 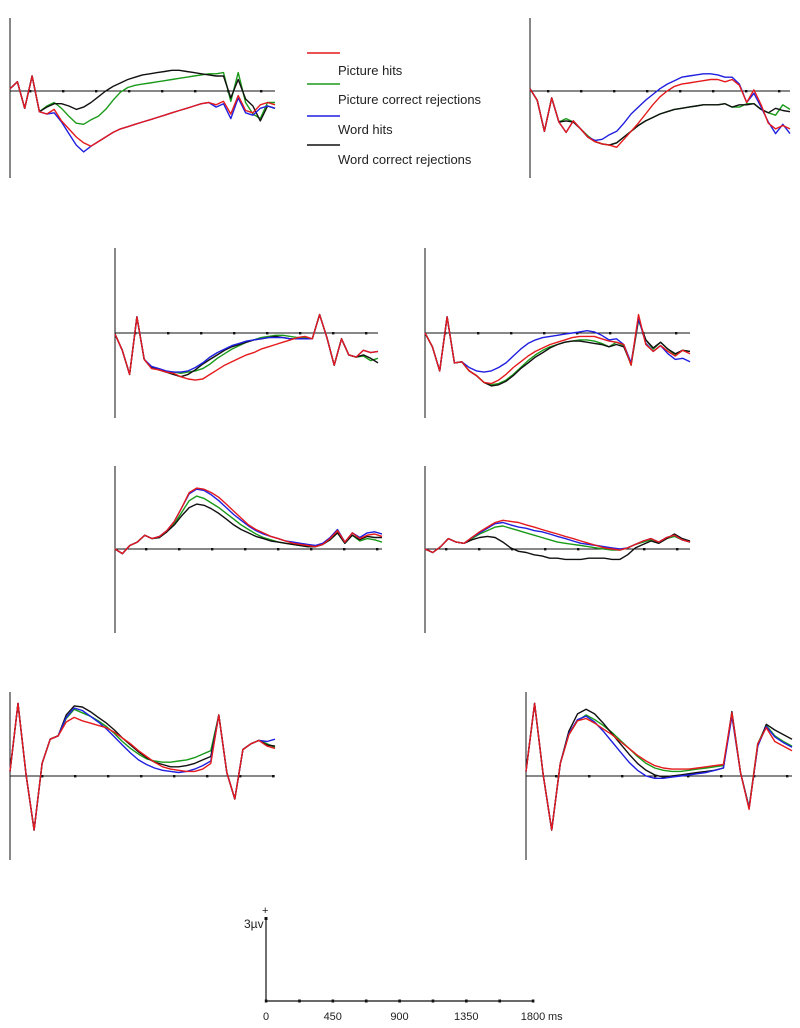 I want to click on scale-polarity-label: +, so click(x=265, y=911).